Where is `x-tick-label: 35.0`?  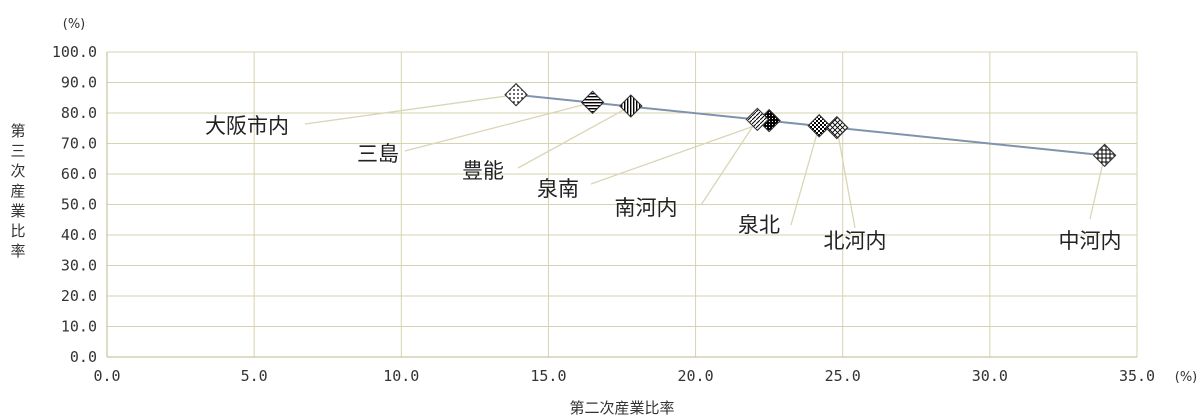
x-tick-label: 35.0 is located at coordinates (1137, 376).